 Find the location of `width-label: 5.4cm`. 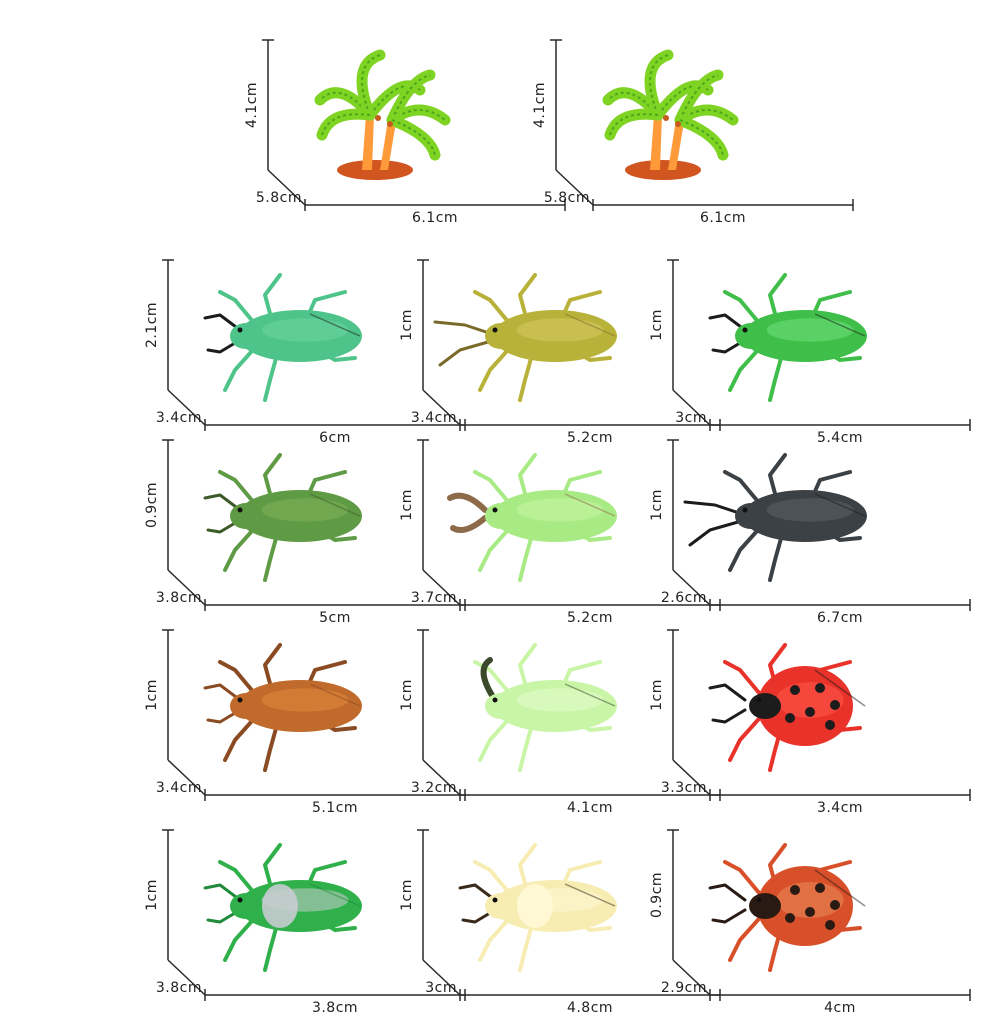

width-label: 5.4cm is located at coordinates (840, 438).